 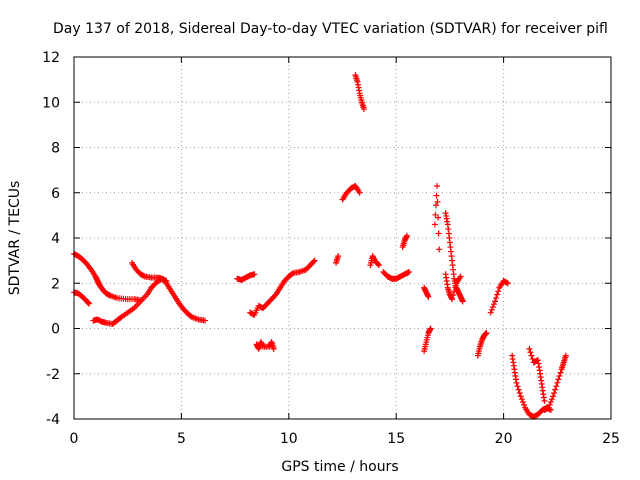 I want to click on y-tick-label: -4, so click(x=53, y=420).